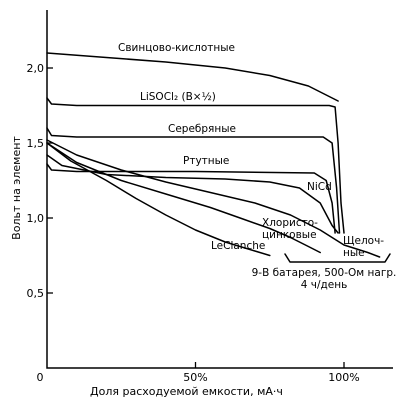 The height and width of the screenshot is (403, 400). What do you see at coordinates (195, 377) in the screenshot?
I see `x-tick-label: 50%` at bounding box center [195, 377].